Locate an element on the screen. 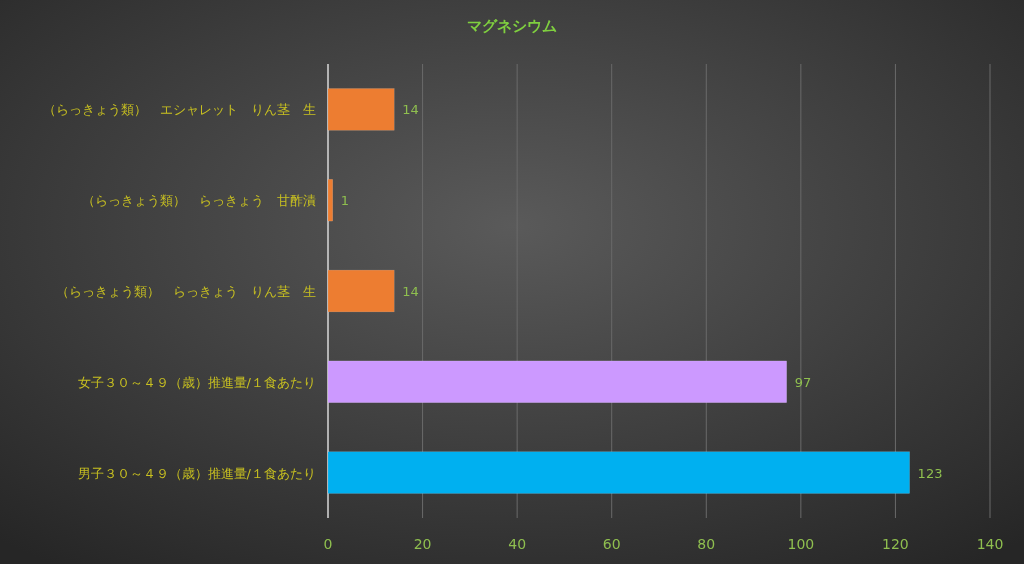 This screenshot has width=1024, height=564. x-tick-label: 140 is located at coordinates (990, 544).